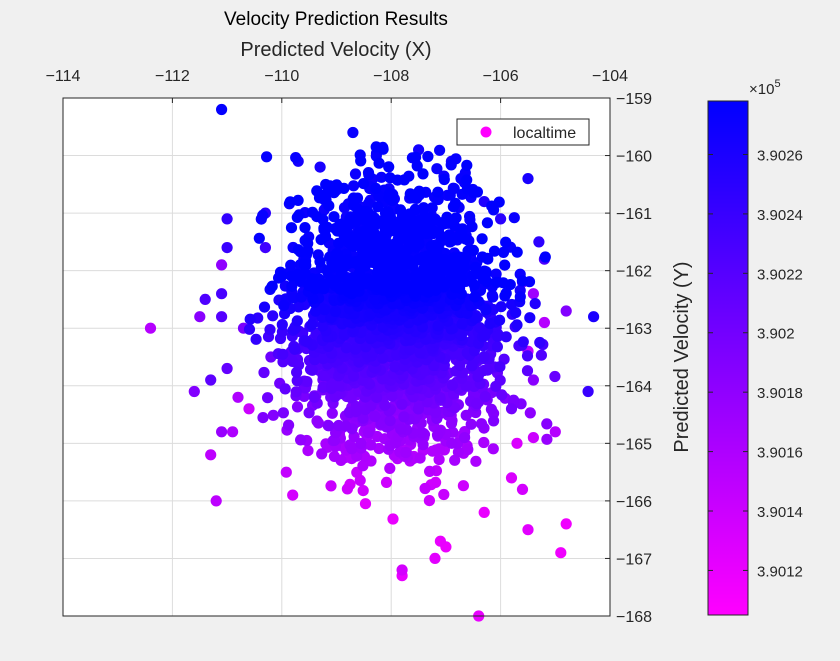  I want to click on x-tick-label: −104, so click(610, 76).